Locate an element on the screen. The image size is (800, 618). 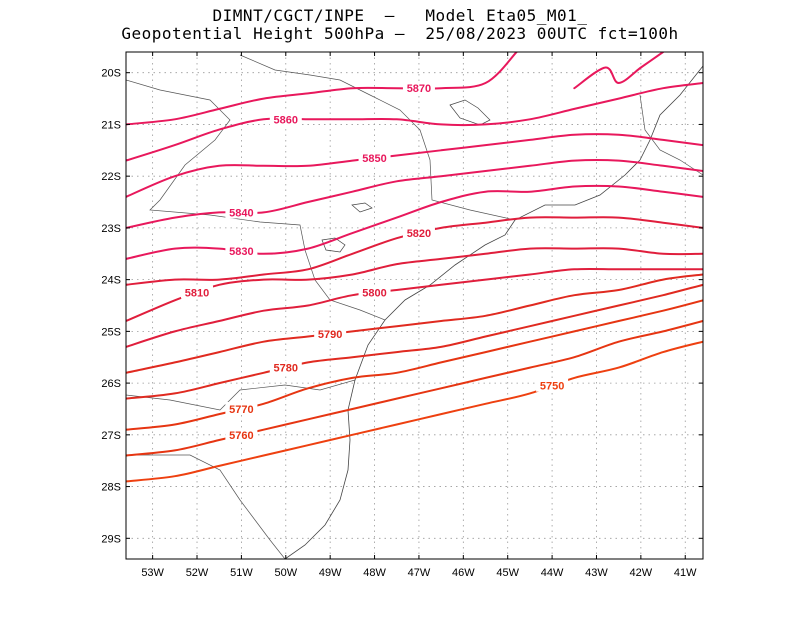
lon-tick-label: 47W is located at coordinates (419, 573).